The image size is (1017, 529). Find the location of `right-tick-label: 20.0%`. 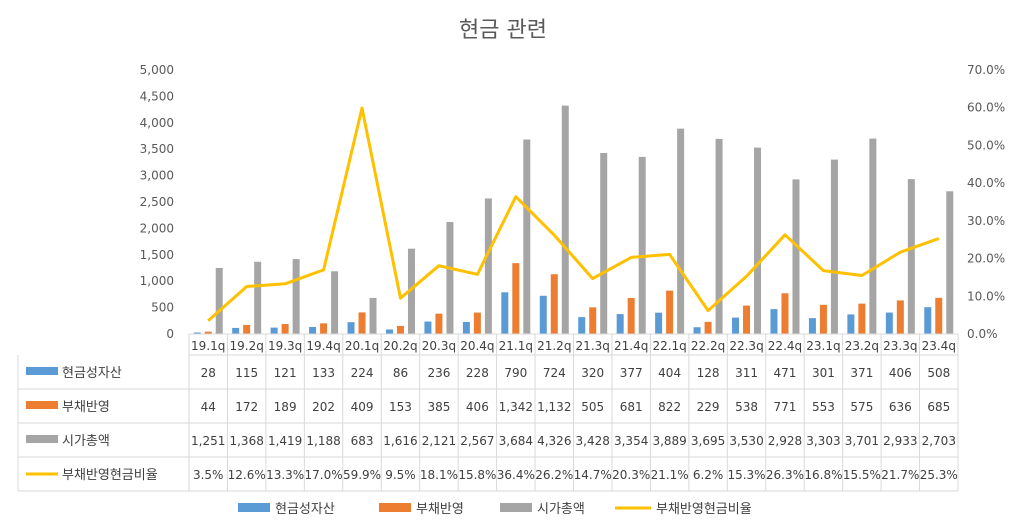

right-tick-label: 20.0% is located at coordinates (986, 259).